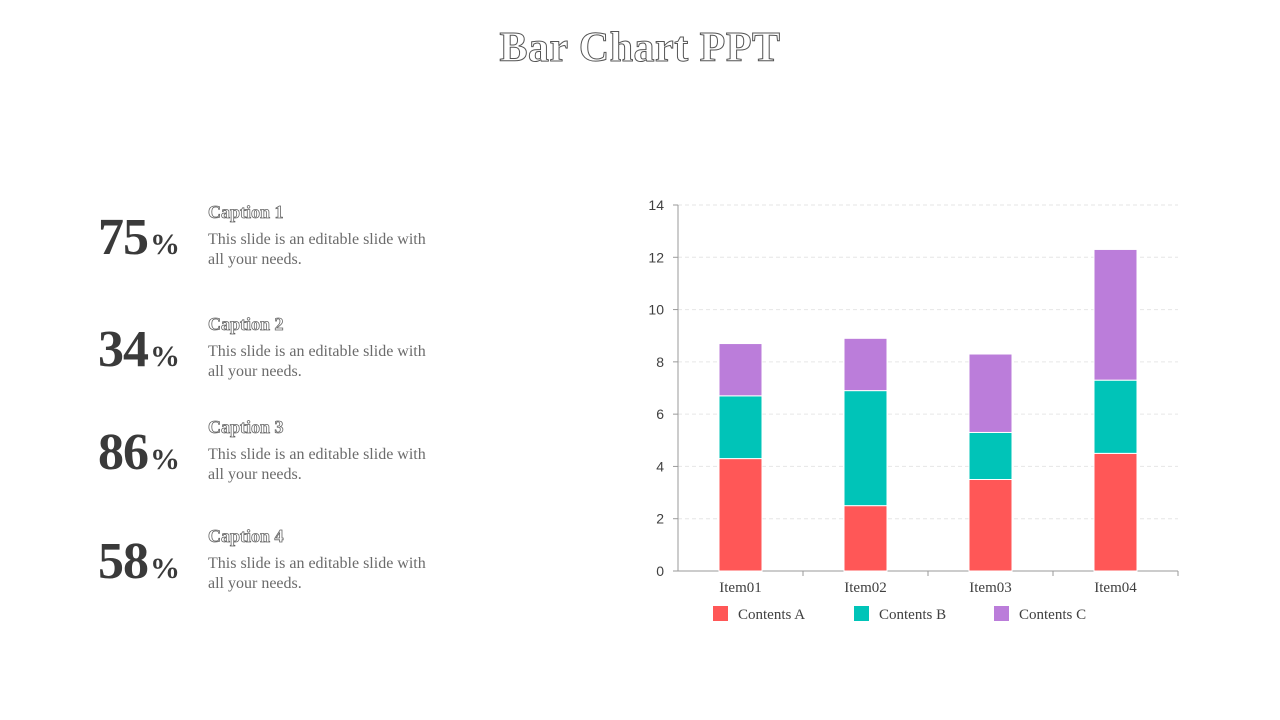 The image size is (1280, 720). I want to click on stat-caption: Caption 1, so click(246, 212).